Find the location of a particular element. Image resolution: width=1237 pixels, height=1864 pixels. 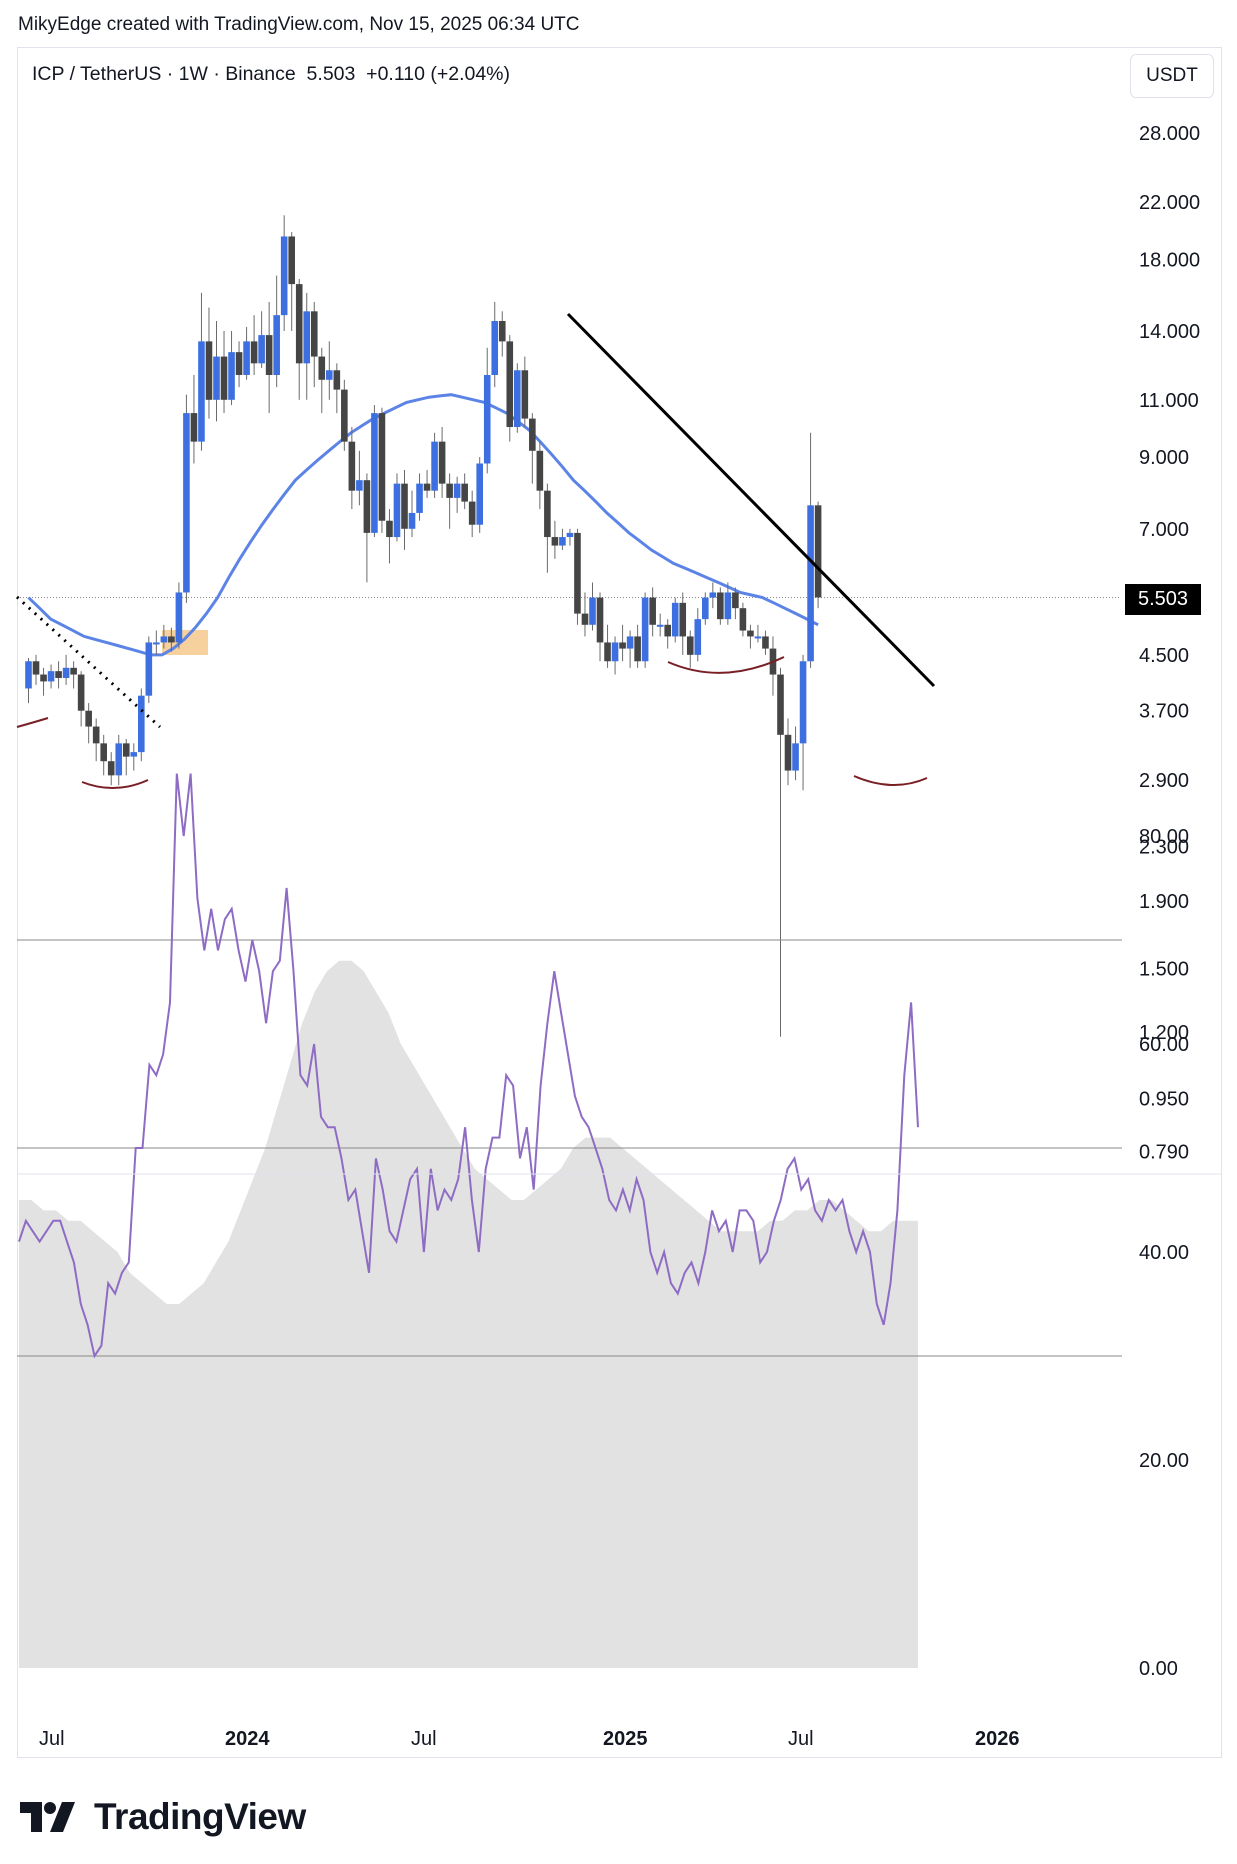

rsi-tick-label: 0.00 is located at coordinates (1158, 1669).